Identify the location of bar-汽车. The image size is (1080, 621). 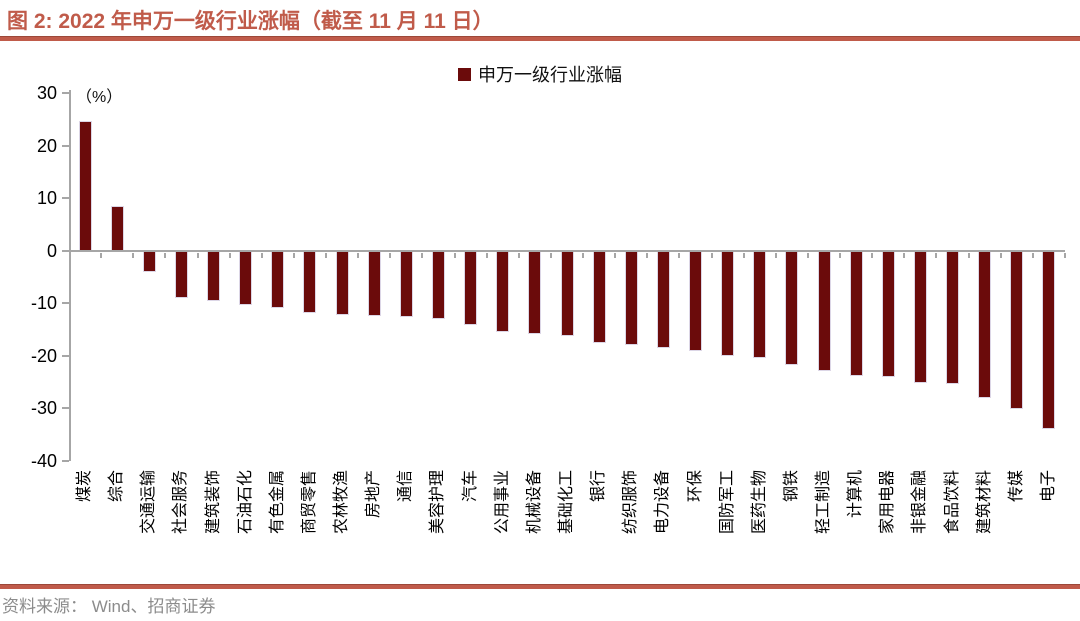
(471, 287).